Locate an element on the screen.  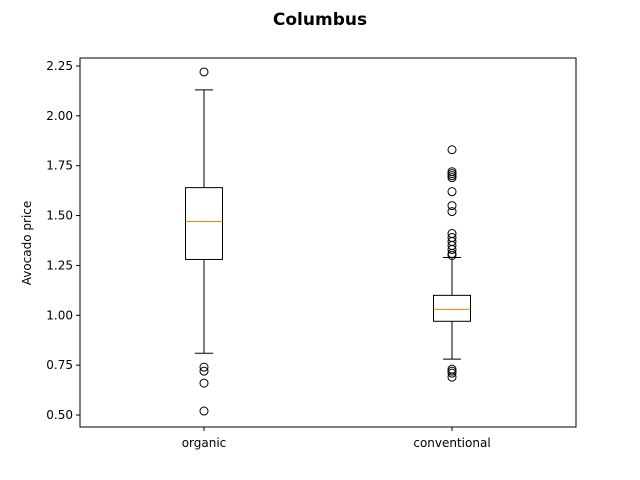
x-tick-label: conventional is located at coordinates (451, 443).